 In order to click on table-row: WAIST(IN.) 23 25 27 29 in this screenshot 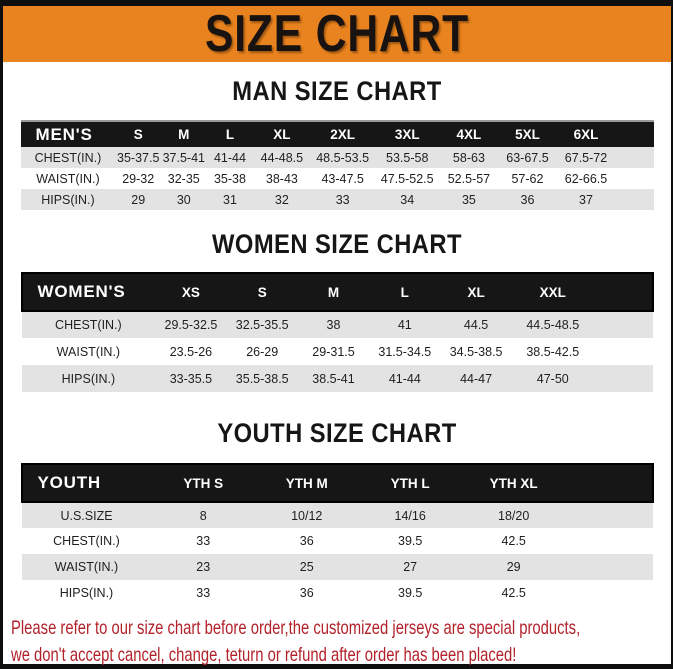, I will do `click(337, 567)`.